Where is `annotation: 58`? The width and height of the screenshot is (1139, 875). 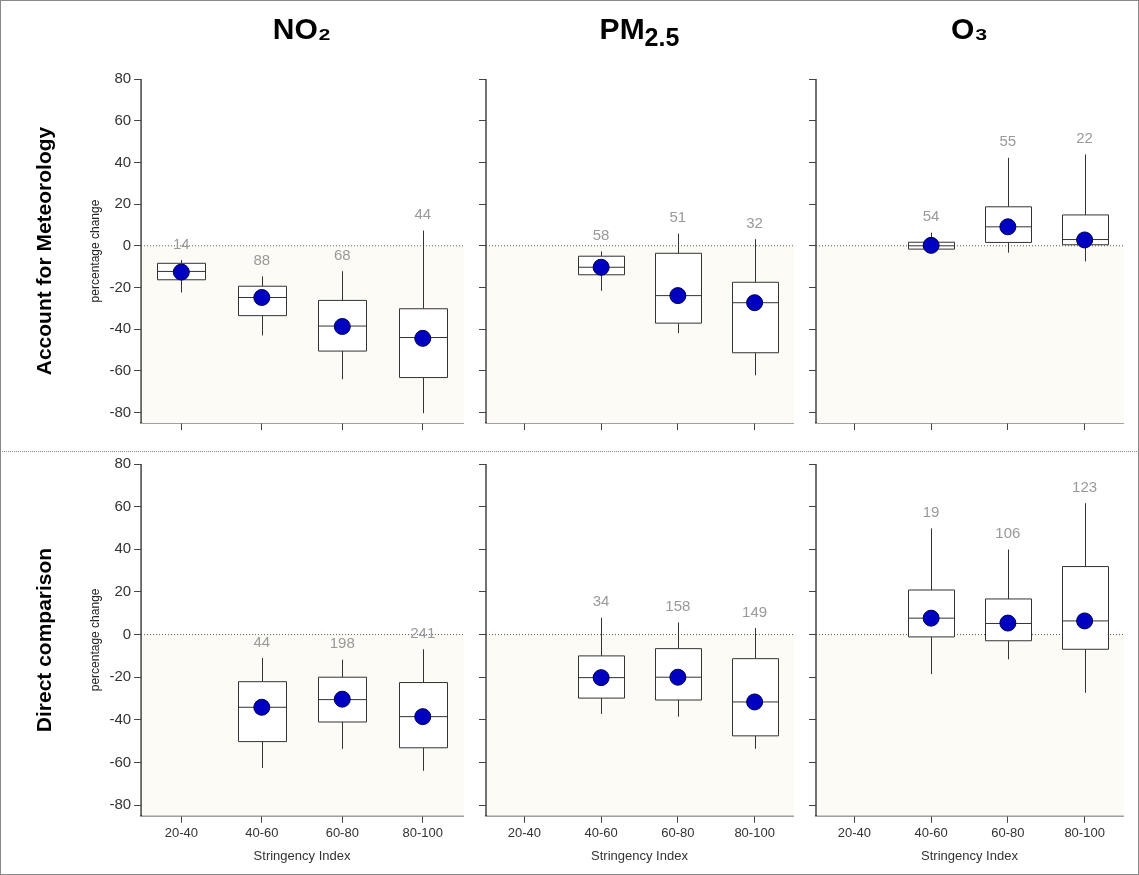
annotation: 58 is located at coordinates (601, 235).